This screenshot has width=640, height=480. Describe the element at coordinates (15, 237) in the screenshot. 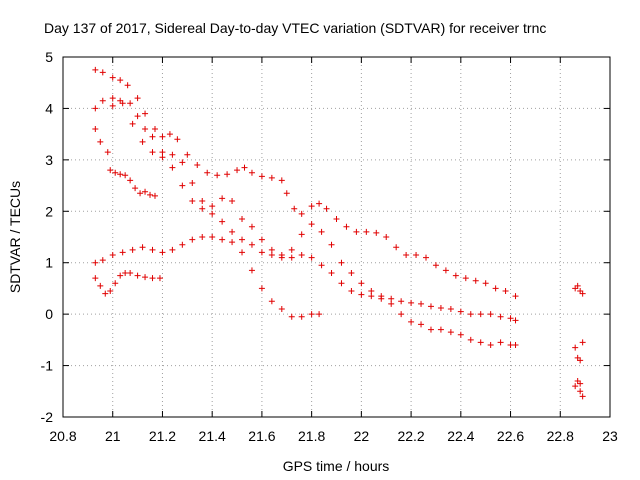

I see `y-axis-label: SDTVAR / TECUs` at that location.